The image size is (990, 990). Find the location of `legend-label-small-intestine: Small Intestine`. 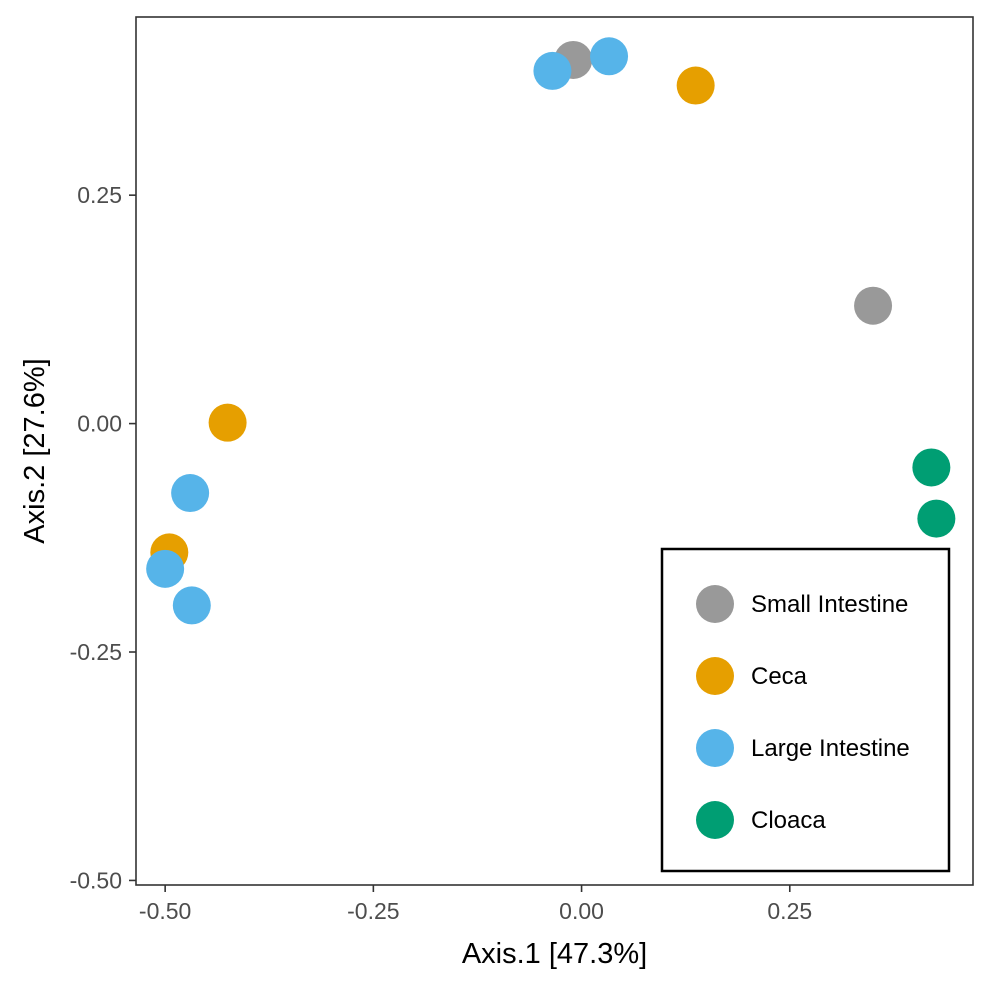

legend-label-small-intestine: Small Intestine is located at coordinates (829, 604).